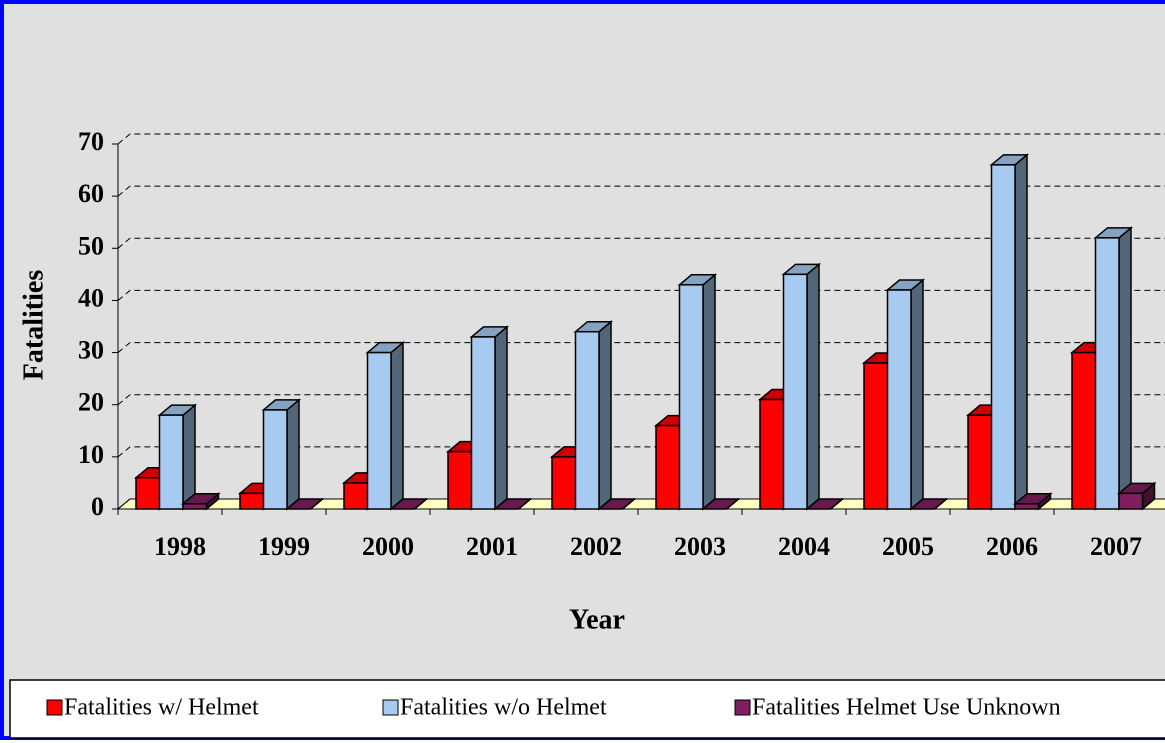 This screenshot has width=1165, height=743. I want to click on x-tick-label: 2000, so click(388, 546).